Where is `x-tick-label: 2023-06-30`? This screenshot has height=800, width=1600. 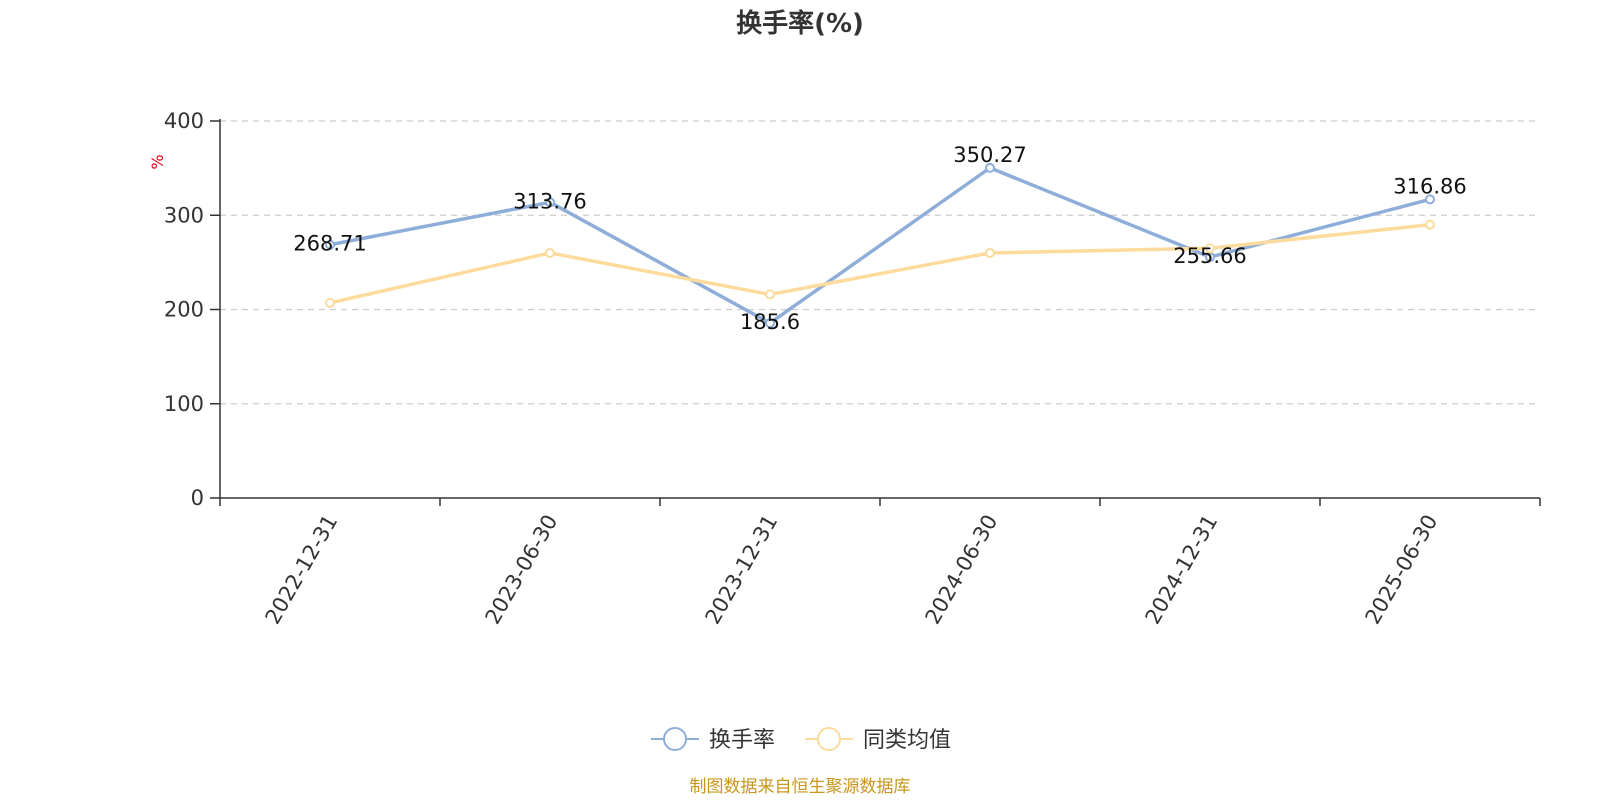 x-tick-label: 2023-06-30 is located at coordinates (522, 570).